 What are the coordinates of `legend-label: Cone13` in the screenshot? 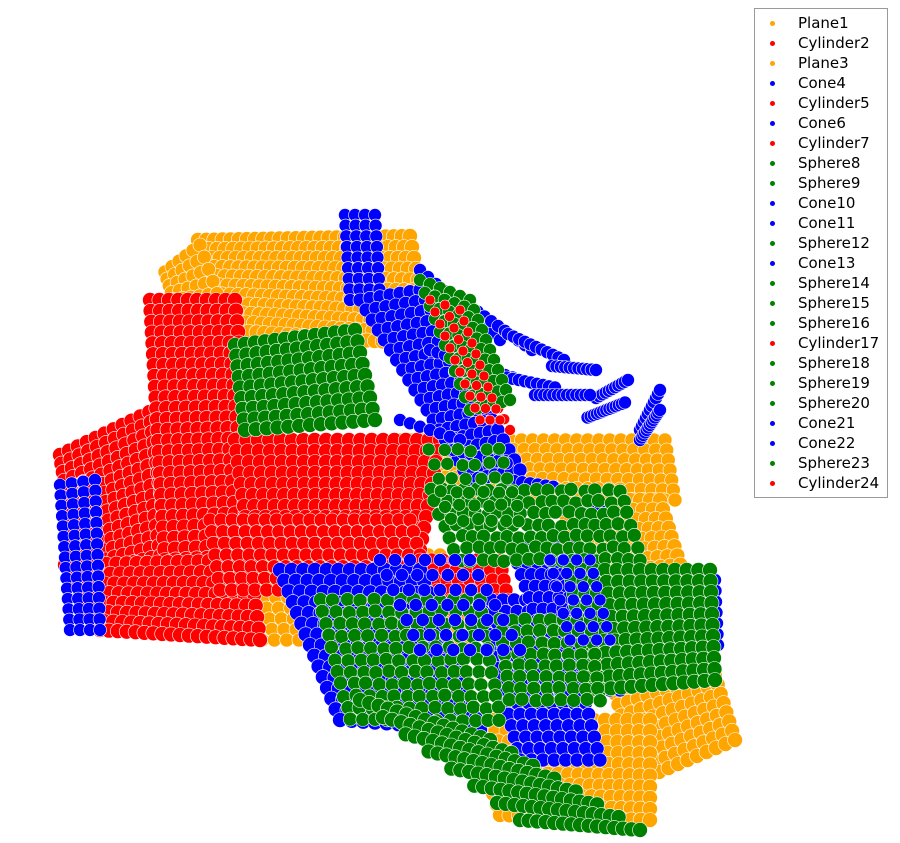 It's located at (827, 263).